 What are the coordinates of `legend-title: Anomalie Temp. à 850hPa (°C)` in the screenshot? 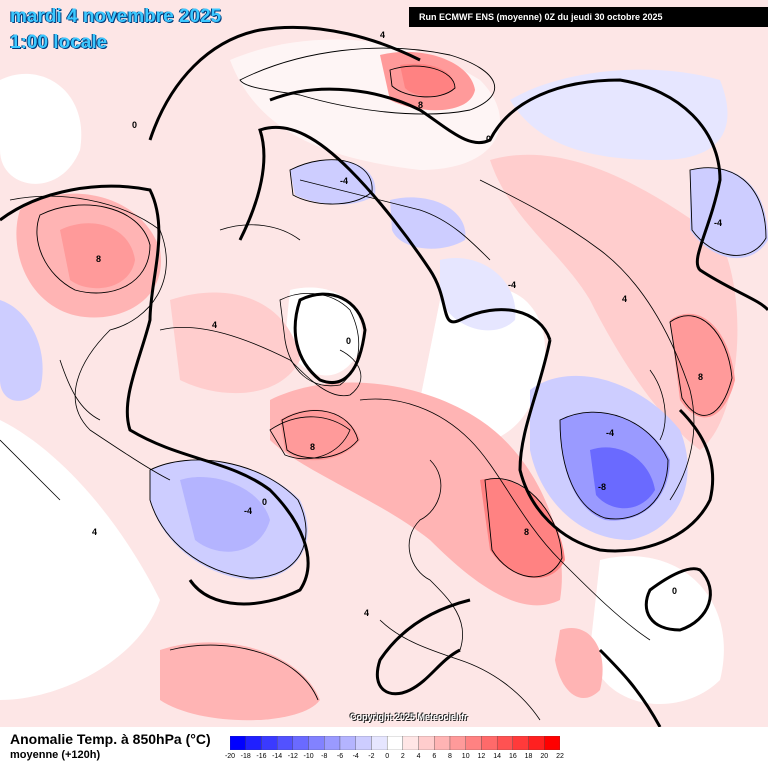 It's located at (110, 739).